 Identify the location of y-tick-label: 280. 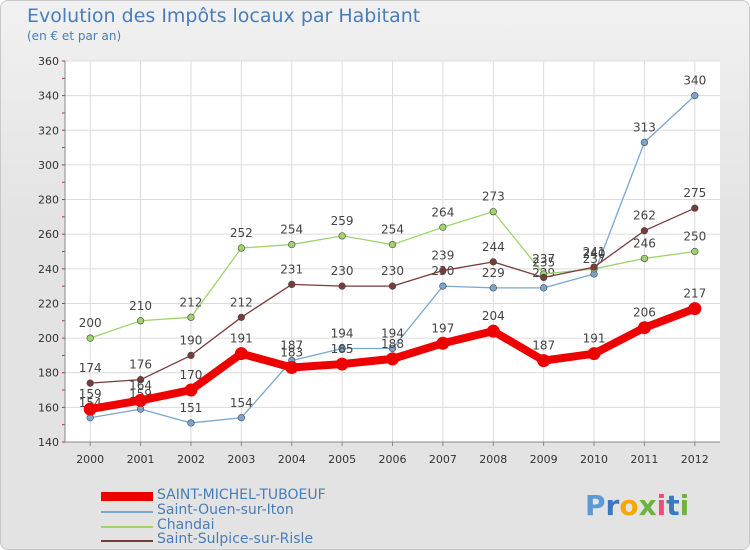
(48, 200).